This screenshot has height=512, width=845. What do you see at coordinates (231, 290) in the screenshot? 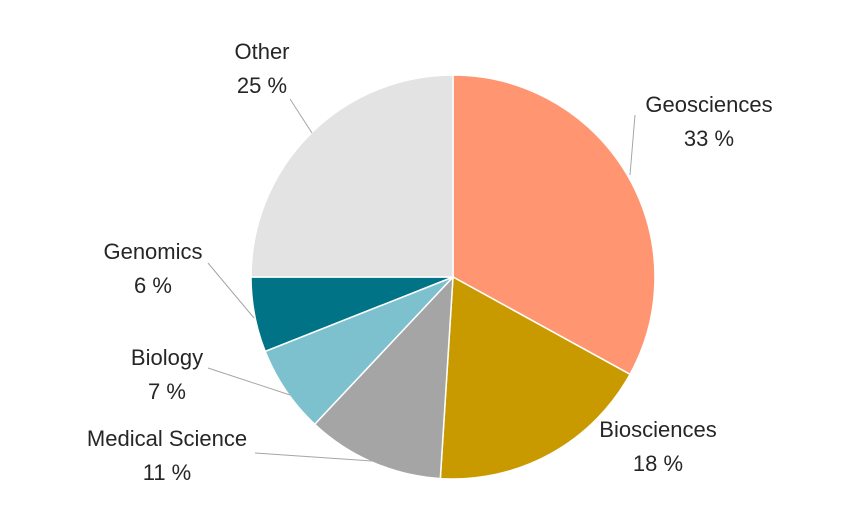
I see `leader-line-genomics` at bounding box center [231, 290].